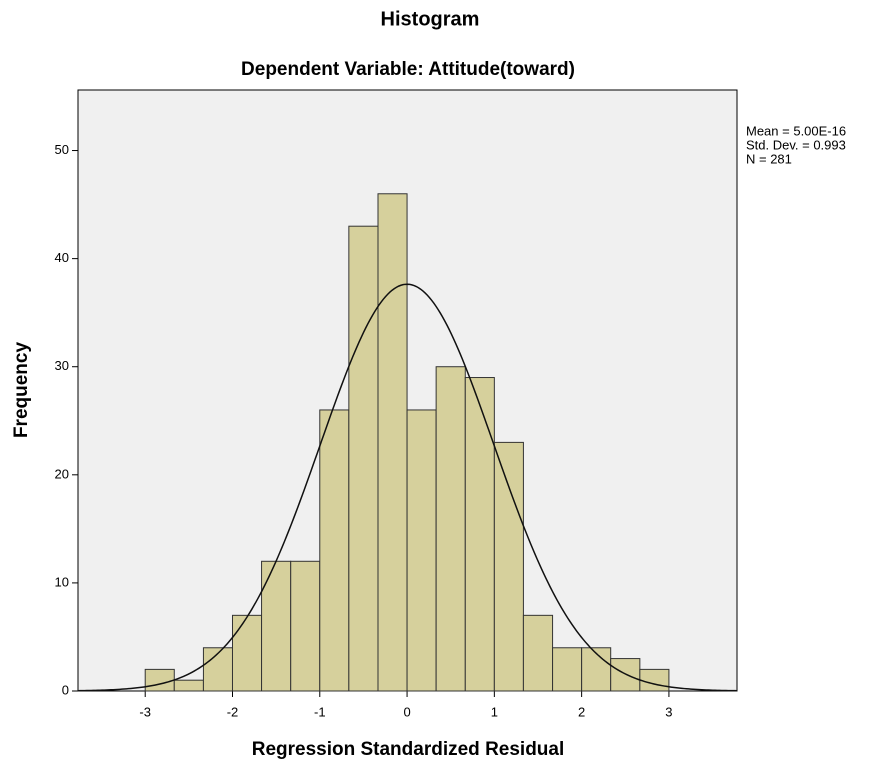 This screenshot has width=881, height=765. Describe the element at coordinates (668, 711) in the screenshot. I see `x-tick-label: 3` at that location.